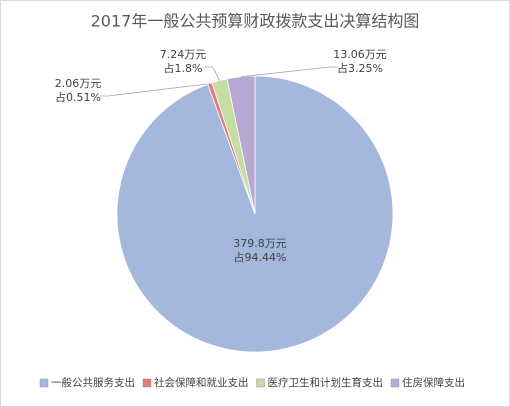 The width and height of the screenshot is (510, 407). What do you see at coordinates (260, 243) in the screenshot?
I see `value-label: 379.8万元` at bounding box center [260, 243].